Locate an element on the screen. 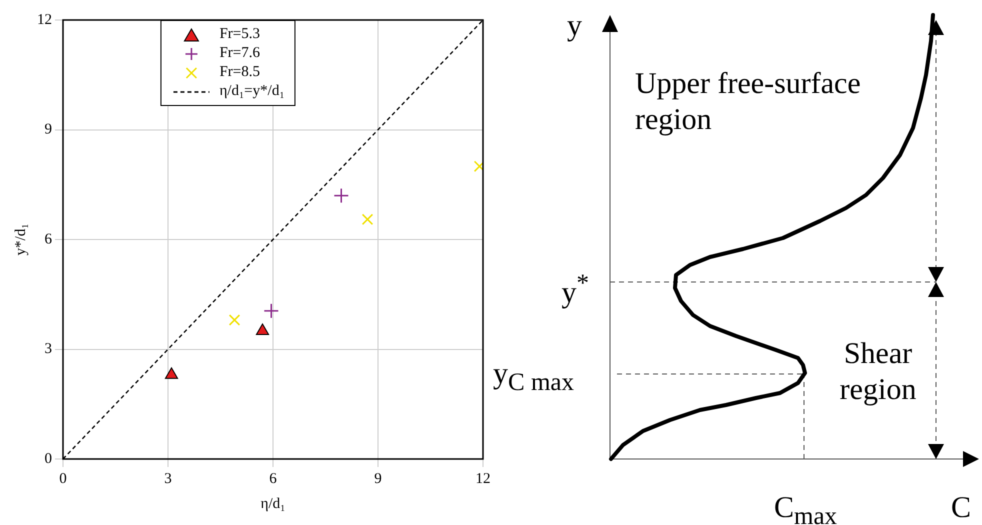 This screenshot has height=525, width=982. x-tick-label: 6 is located at coordinates (273, 478).